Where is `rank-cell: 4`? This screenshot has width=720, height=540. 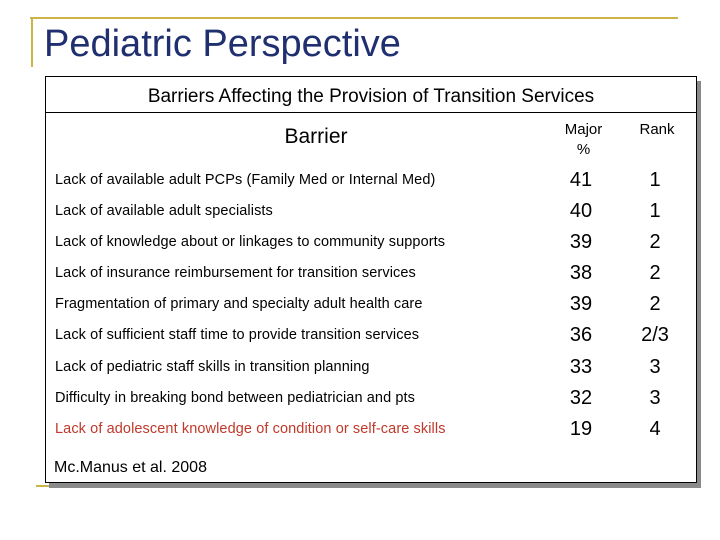
rank-cell: 4 is located at coordinates (655, 429).